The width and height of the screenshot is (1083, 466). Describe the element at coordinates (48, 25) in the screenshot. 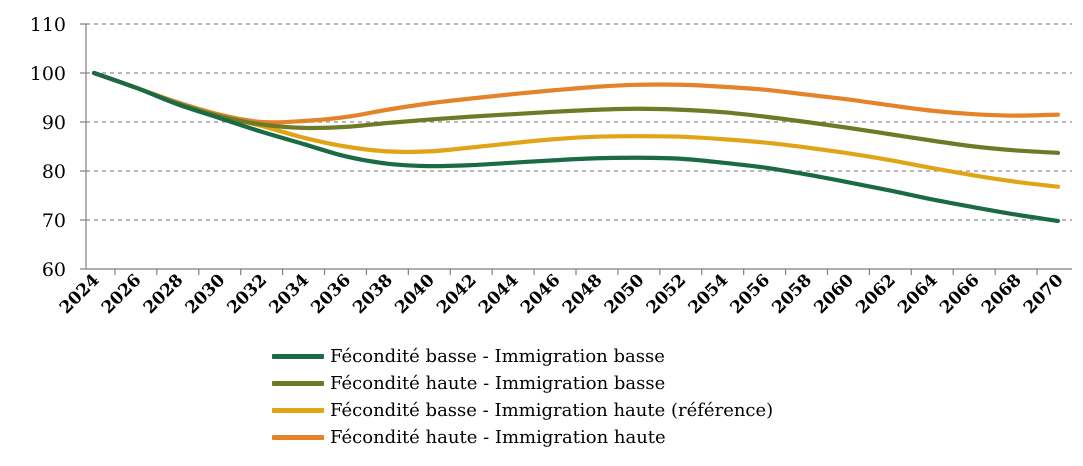

I see `y-tick-label: 110` at that location.